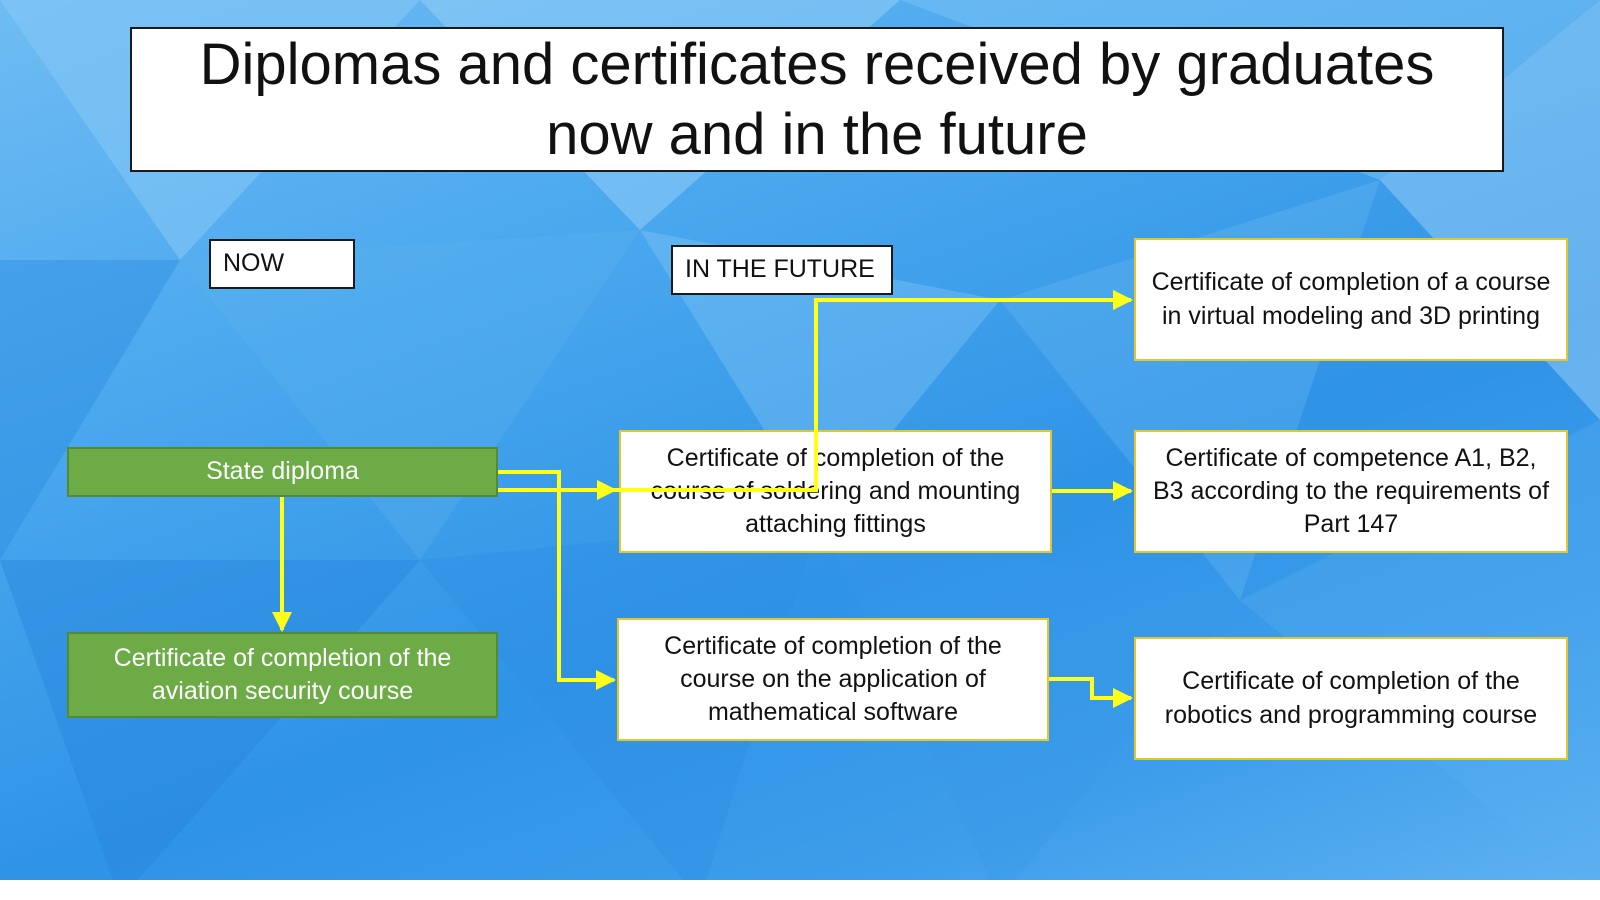  I want to click on label-now: NOW, so click(282, 264).